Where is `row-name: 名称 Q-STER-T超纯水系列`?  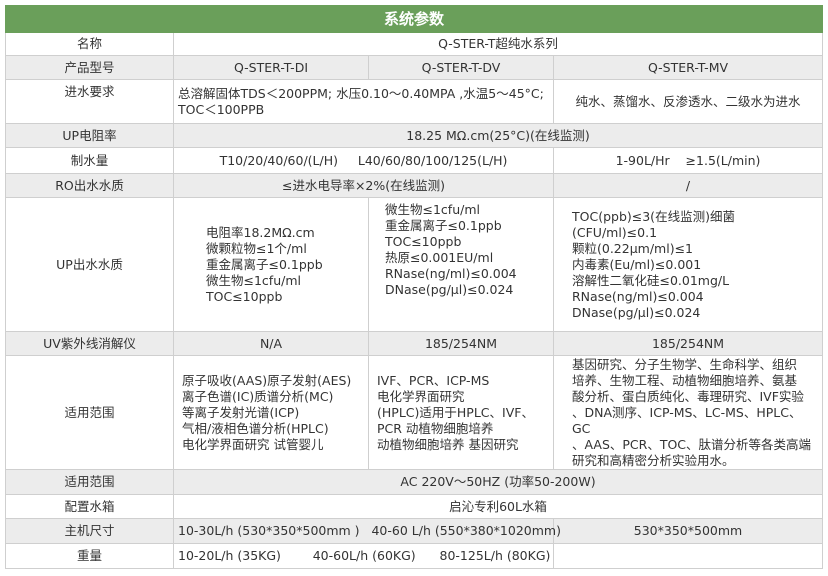
row-name: 名称 Q-STER-T超纯水系列 is located at coordinates (414, 44).